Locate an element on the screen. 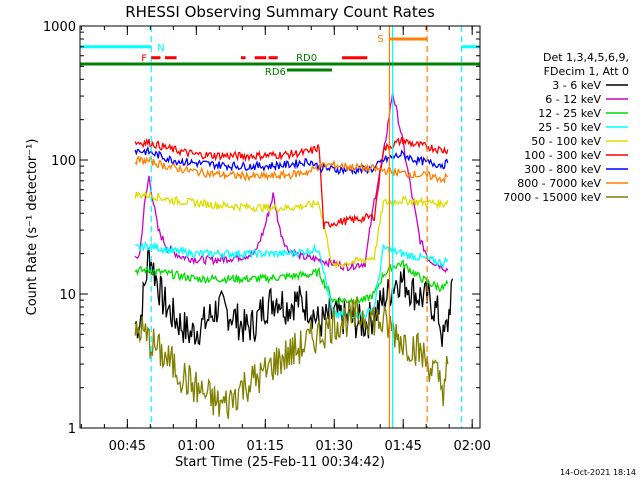  flag-label-S: S is located at coordinates (380, 39).